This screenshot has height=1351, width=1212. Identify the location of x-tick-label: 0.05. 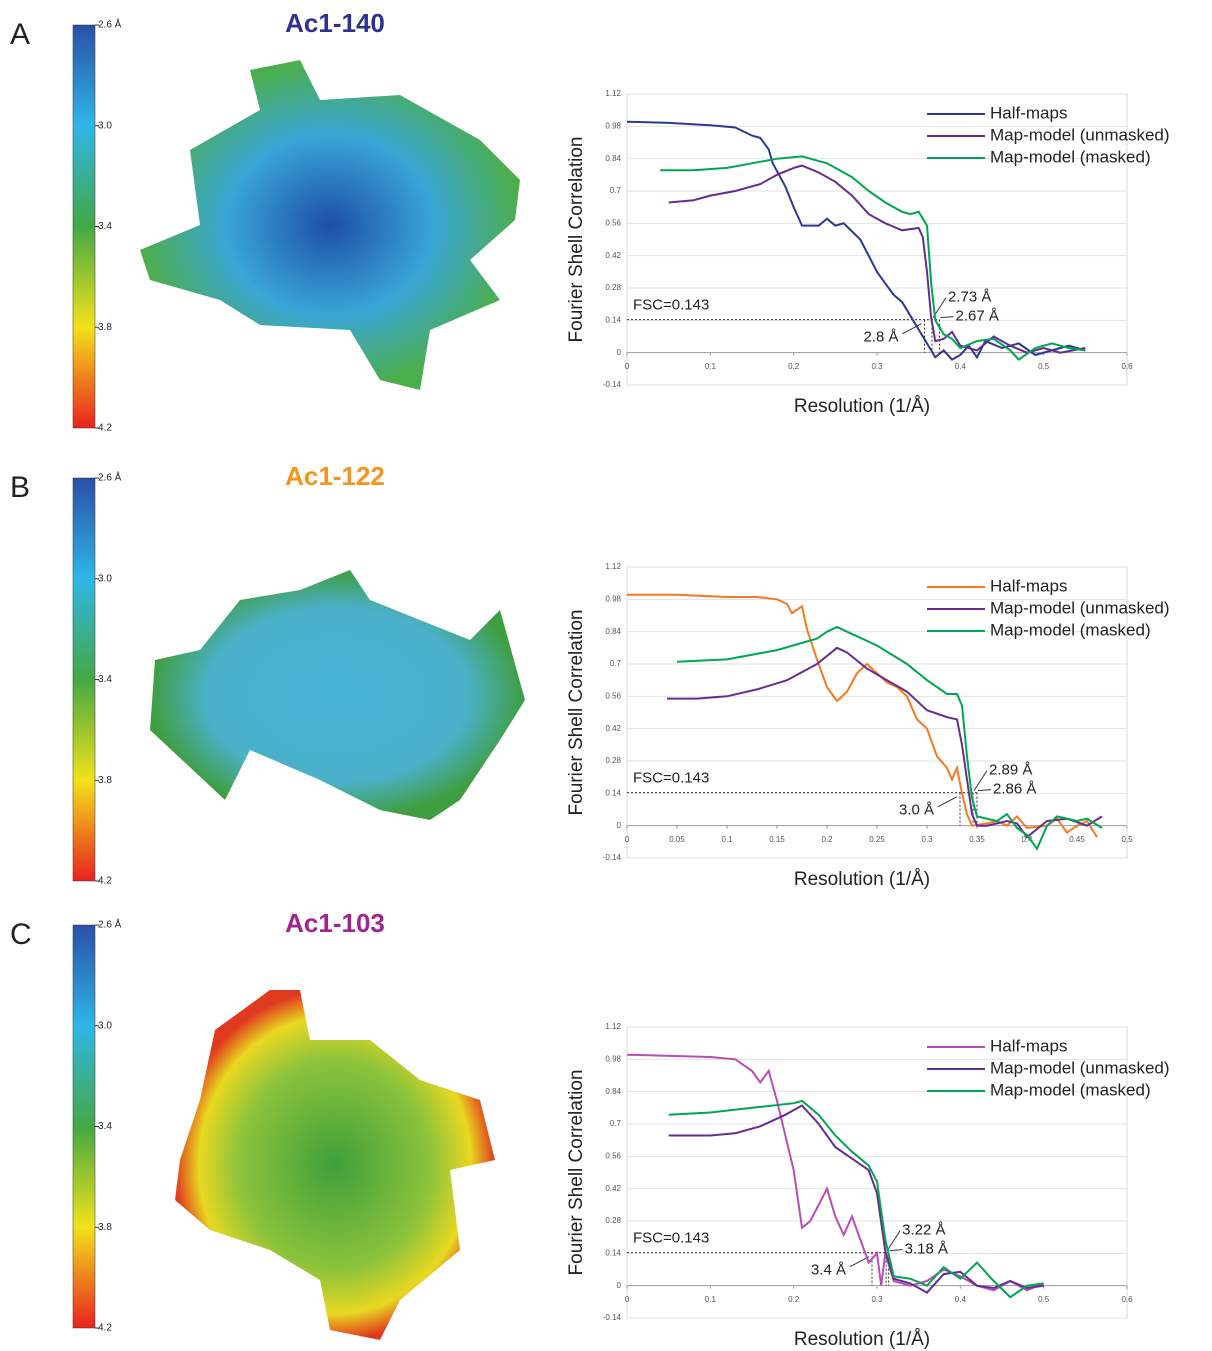
(677, 839).